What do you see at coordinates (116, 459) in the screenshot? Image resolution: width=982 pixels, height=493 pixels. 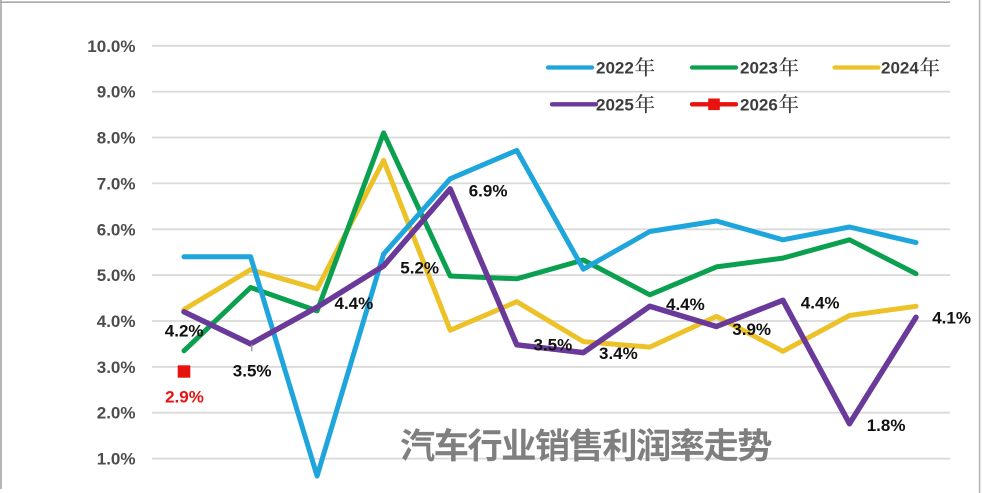 I see `svg-text: 1.0%` at bounding box center [116, 459].